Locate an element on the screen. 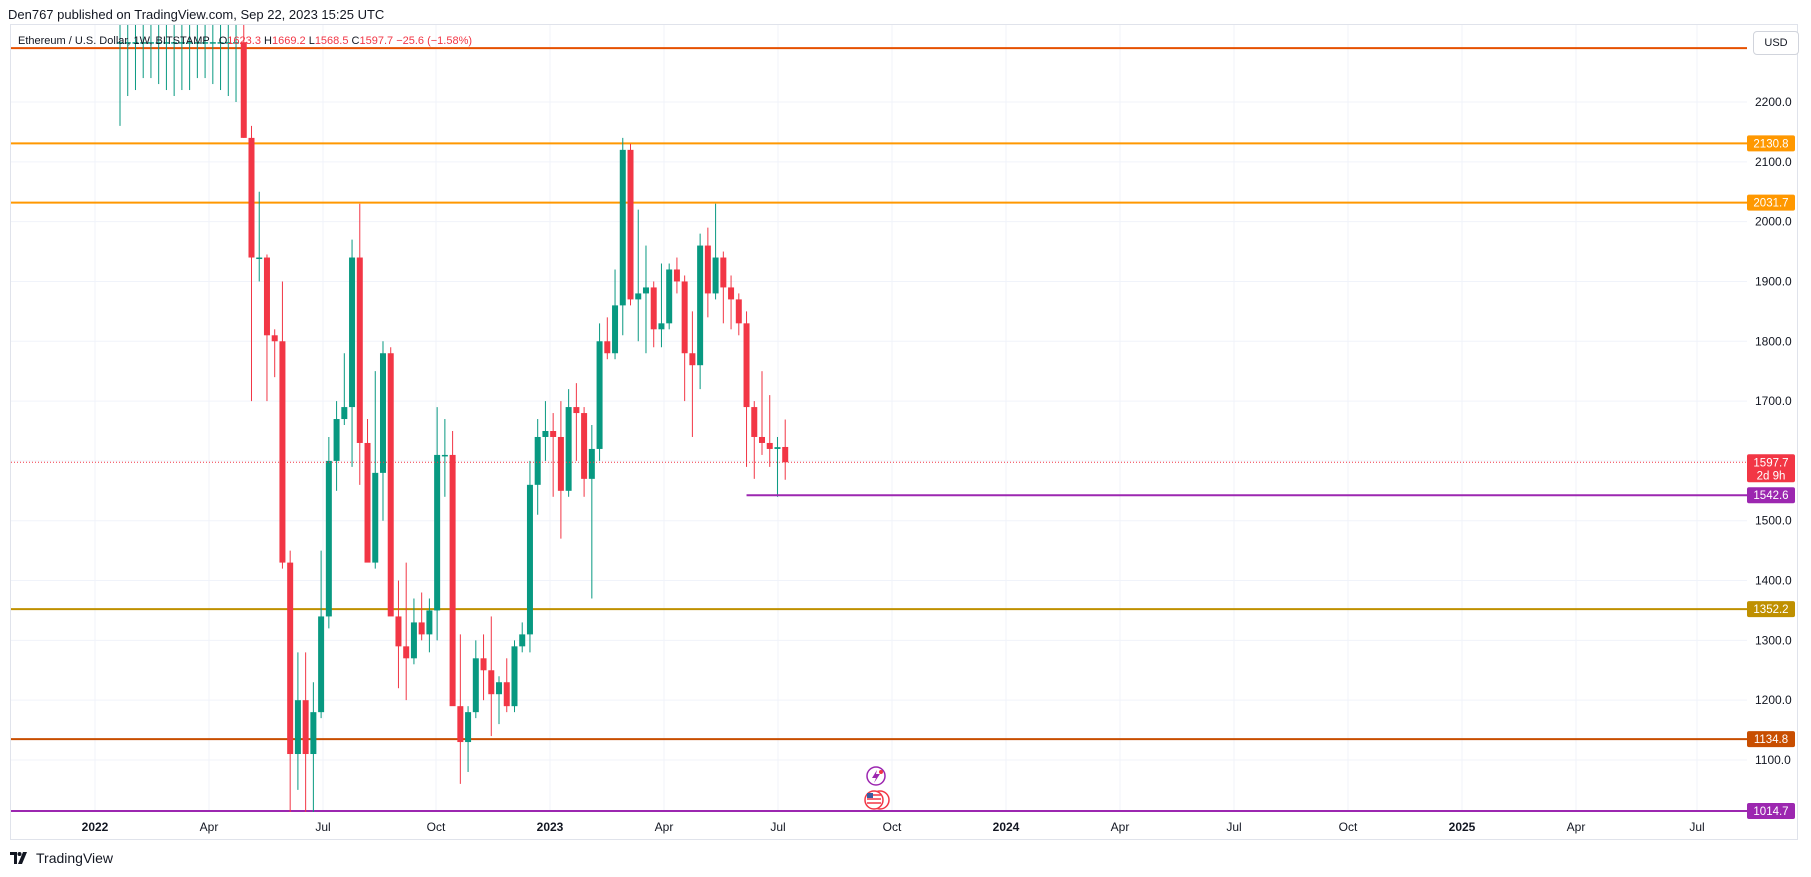 The image size is (1811, 877). price-axis-label: 1500.0 is located at coordinates (1773, 521).